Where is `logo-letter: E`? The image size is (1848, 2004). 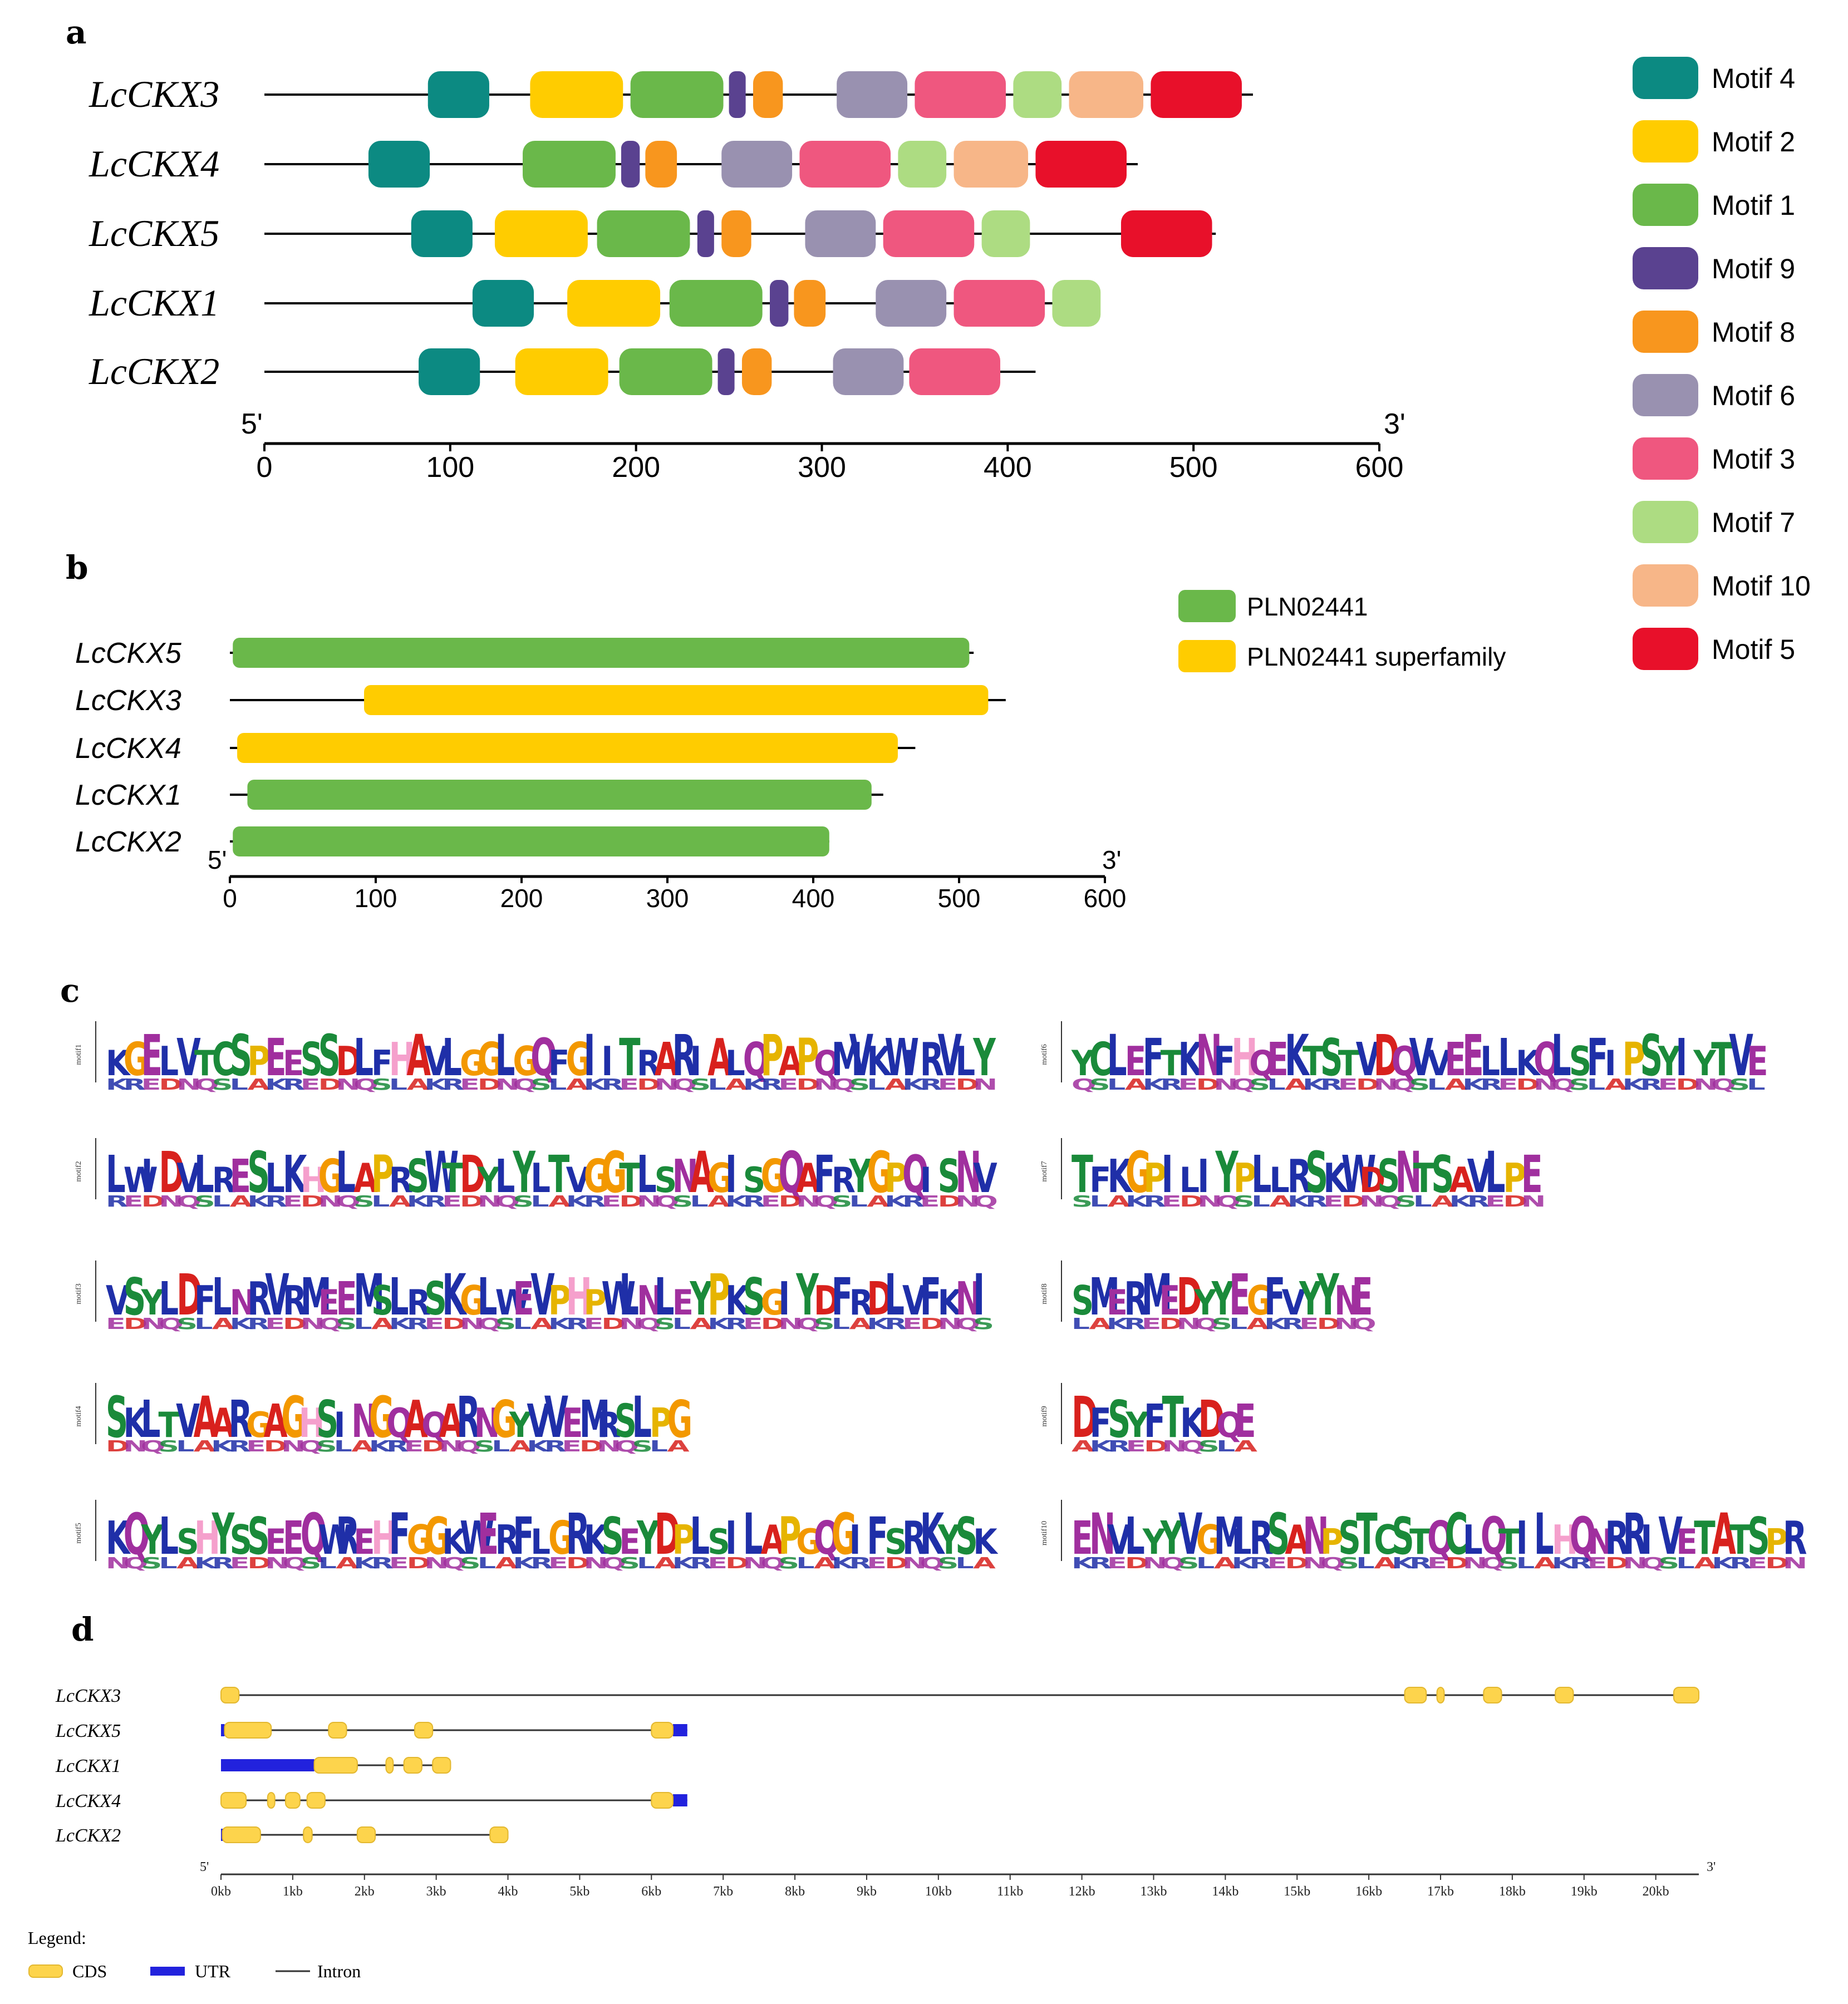 logo-letter: E is located at coordinates (523, 1299).